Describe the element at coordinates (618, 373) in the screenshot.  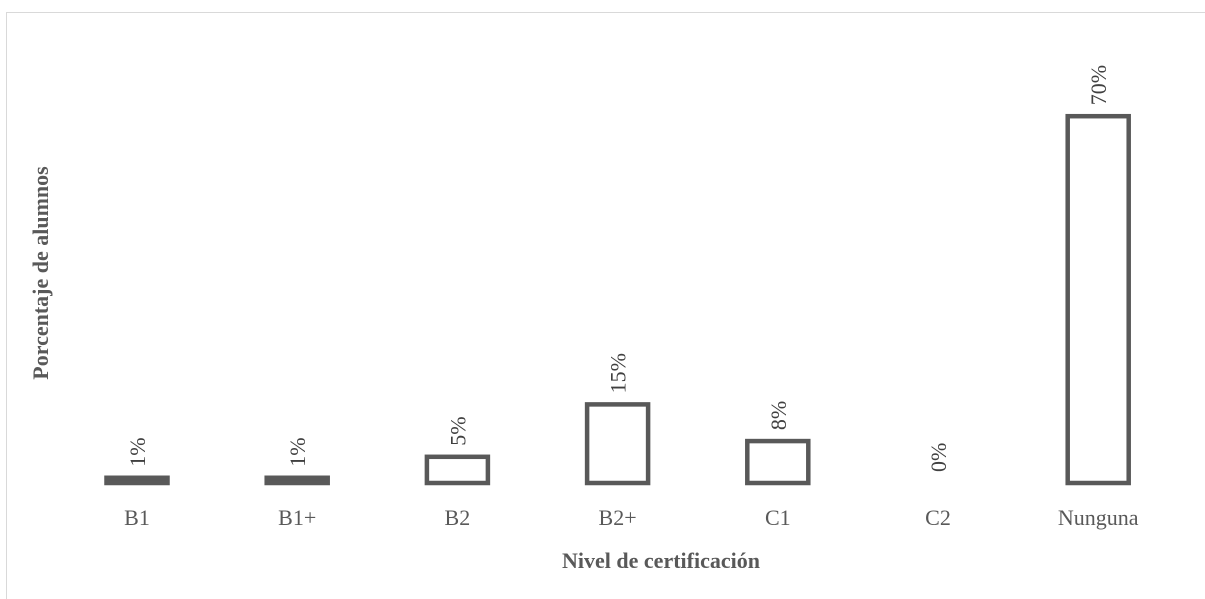
I see `data-label-b2-plus: 15%` at that location.